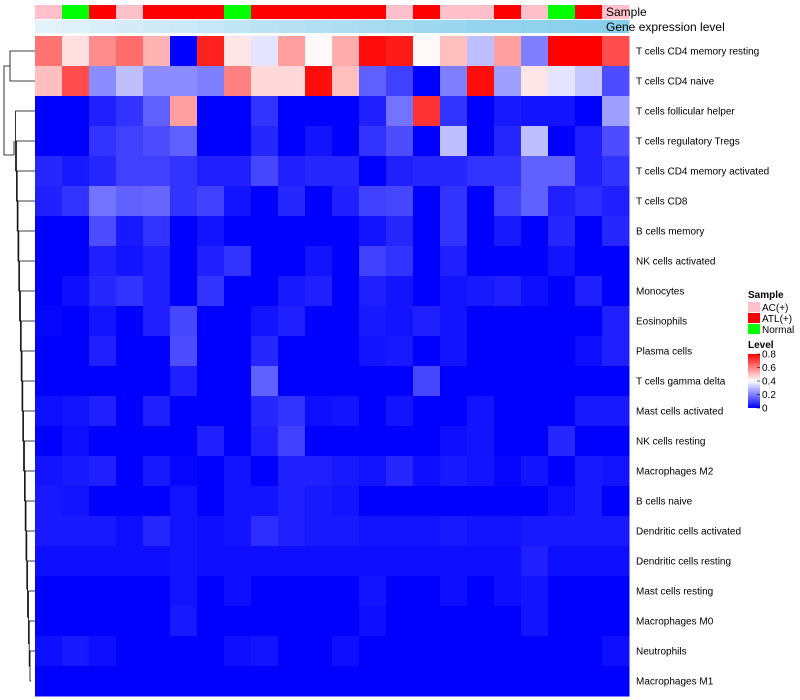  I want to click on row-label: T cells CD8, so click(662, 202).